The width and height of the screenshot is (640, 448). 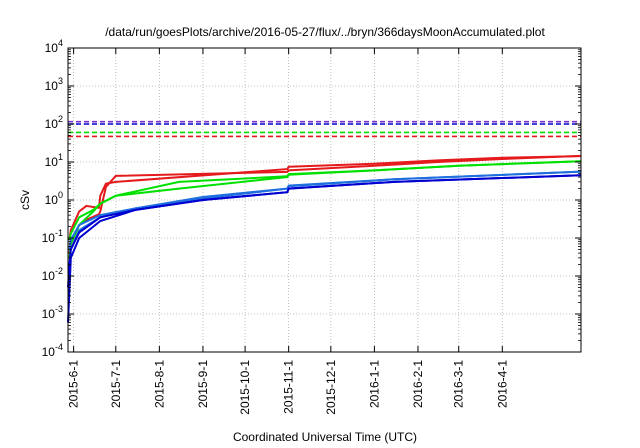 I want to click on y-tick-label: 10⁻², so click(x=52, y=274).